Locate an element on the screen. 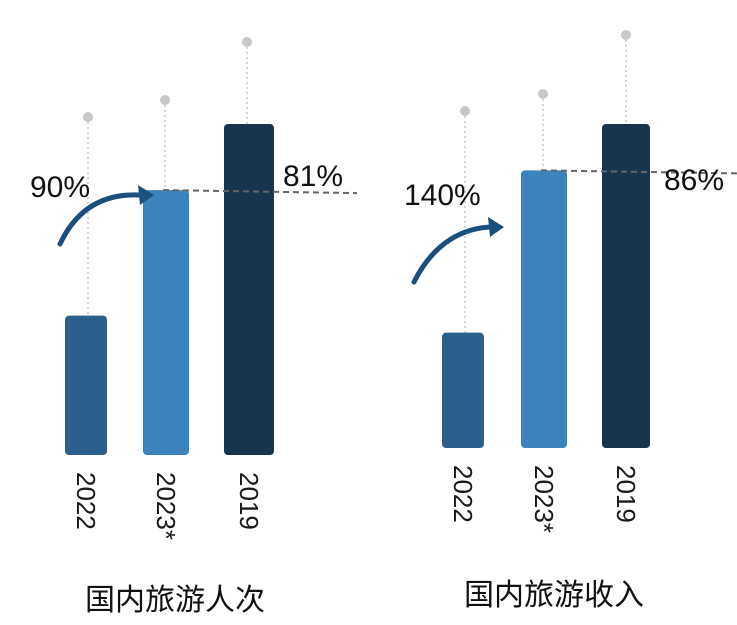 The image size is (737, 625). ratio-label: 86% is located at coordinates (694, 180).